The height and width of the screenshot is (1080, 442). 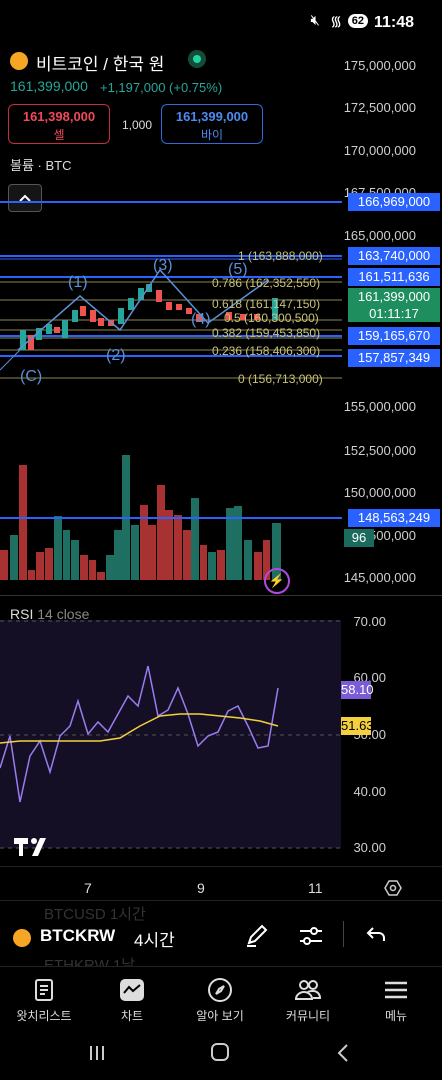 I want to click on symbol-selector: BTCKRW, so click(x=78, y=935).